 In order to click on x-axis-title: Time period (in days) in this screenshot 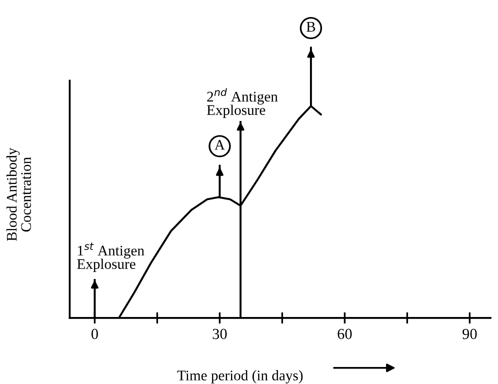, I will do `click(240, 377)`.